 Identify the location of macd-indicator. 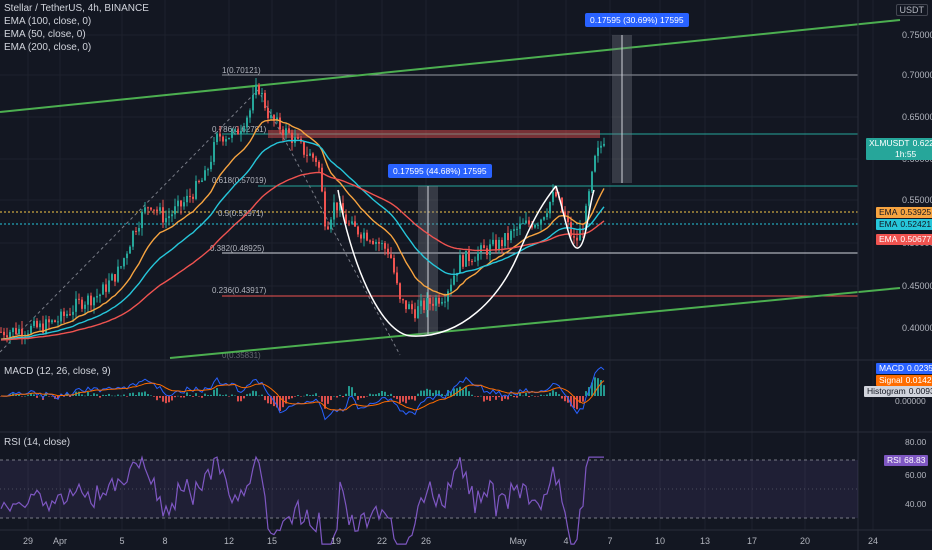
(302, 393).